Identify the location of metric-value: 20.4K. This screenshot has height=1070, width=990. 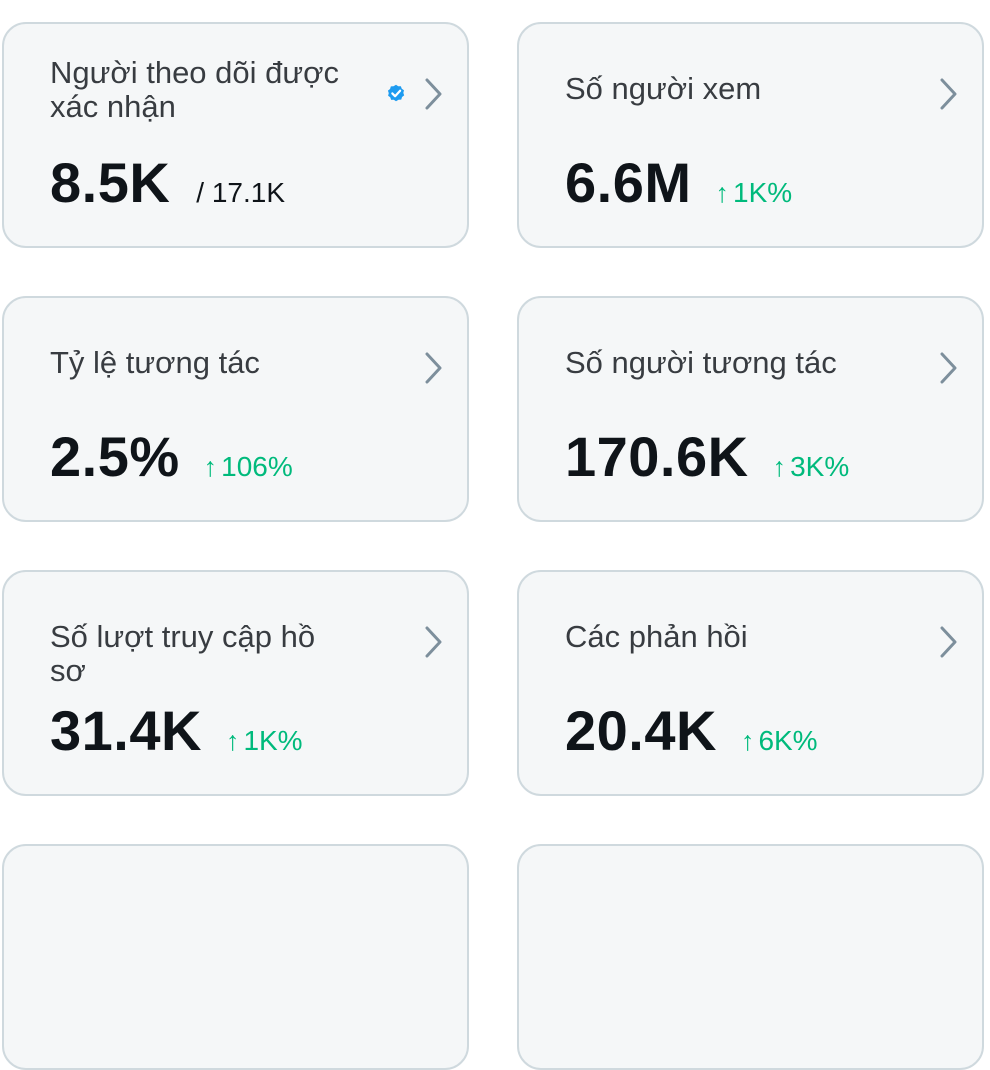
(641, 730).